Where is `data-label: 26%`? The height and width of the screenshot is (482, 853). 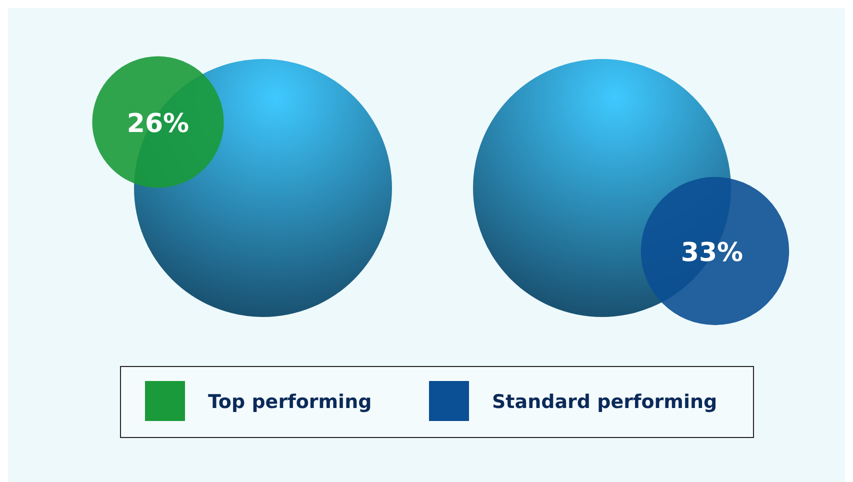 data-label: 26% is located at coordinates (158, 124).